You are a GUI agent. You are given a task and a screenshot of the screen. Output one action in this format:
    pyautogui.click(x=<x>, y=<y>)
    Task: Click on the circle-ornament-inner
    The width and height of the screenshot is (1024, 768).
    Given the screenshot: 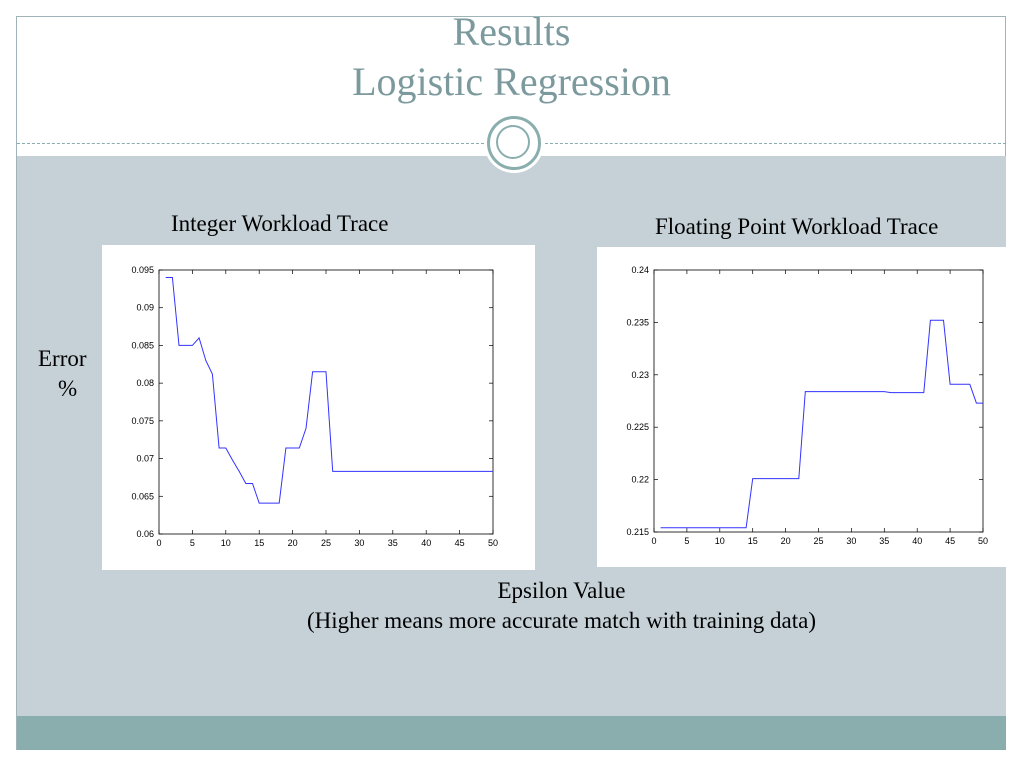 What is the action you would take?
    pyautogui.click(x=513, y=142)
    